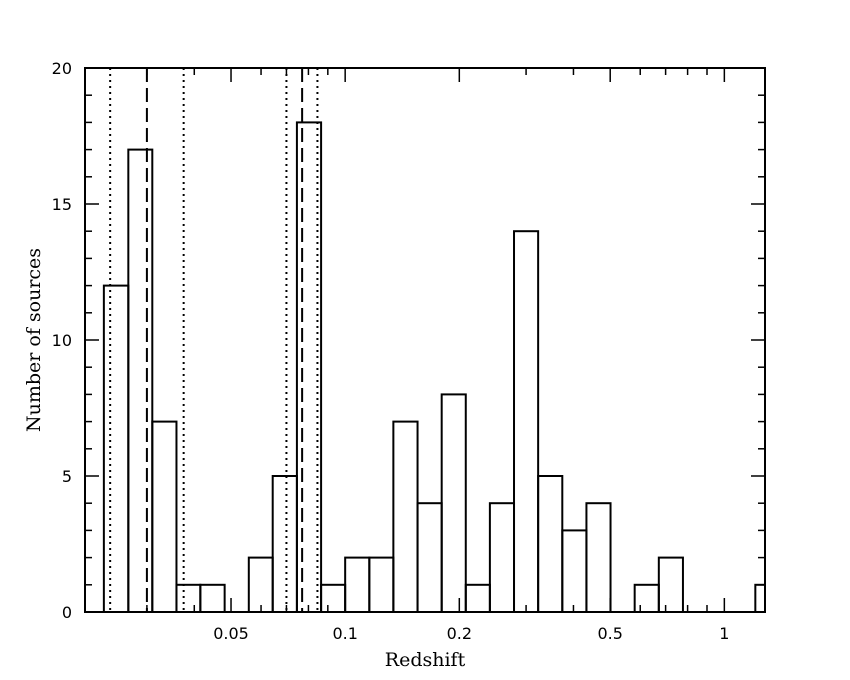 This screenshot has width=850, height=680. Describe the element at coordinates (231, 633) in the screenshot. I see `x-tick-label: 0.05` at that location.